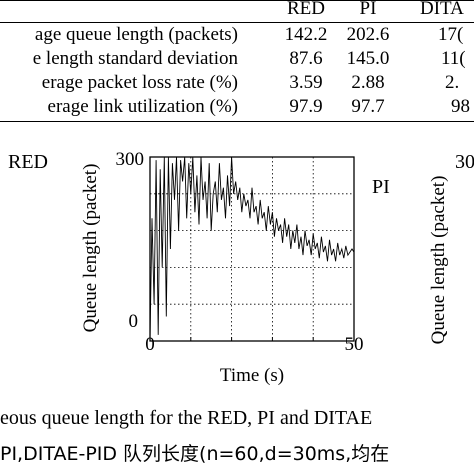  What do you see at coordinates (130, 159) in the screenshot?
I see `y-tick-label-300: 300` at bounding box center [130, 159].